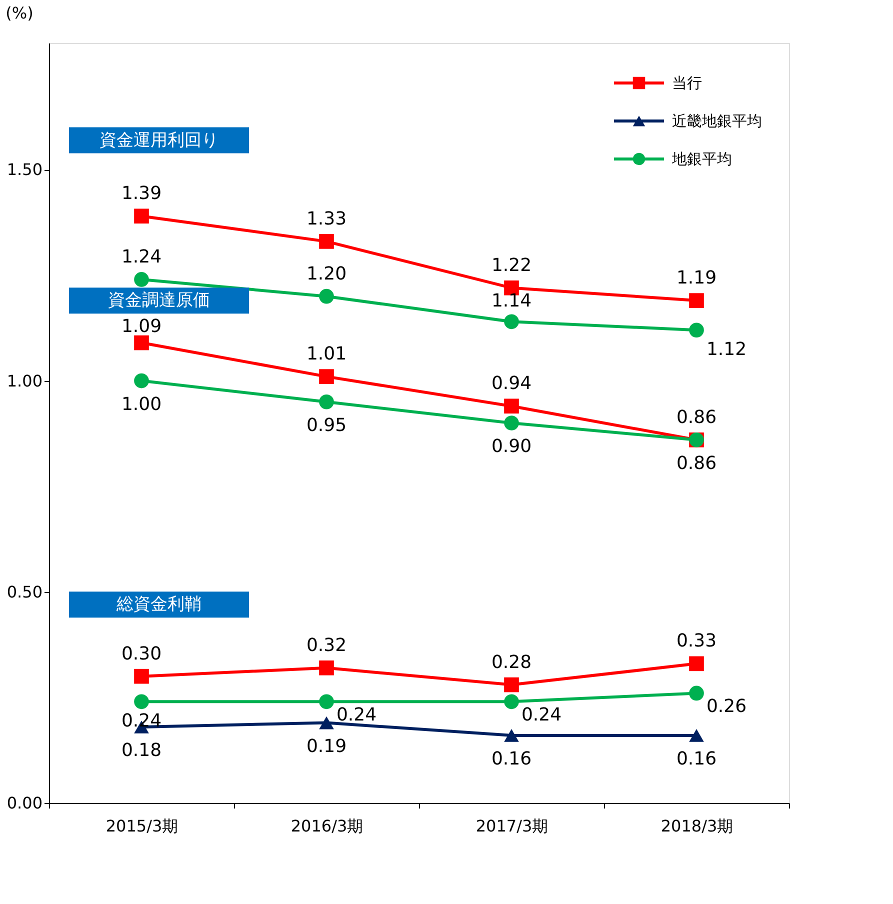  Describe the element at coordinates (697, 826) in the screenshot. I see `x-tick-label: 2018/3期` at that location.